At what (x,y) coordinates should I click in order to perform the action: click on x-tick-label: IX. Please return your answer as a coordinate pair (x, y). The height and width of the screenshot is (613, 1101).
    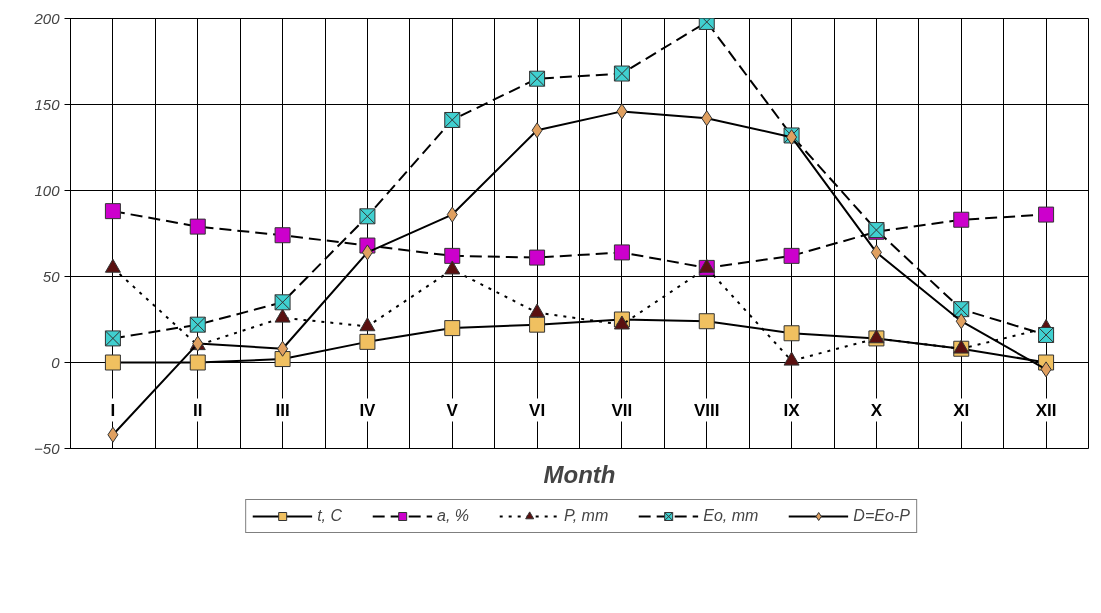
    Looking at the image, I should click on (792, 410).